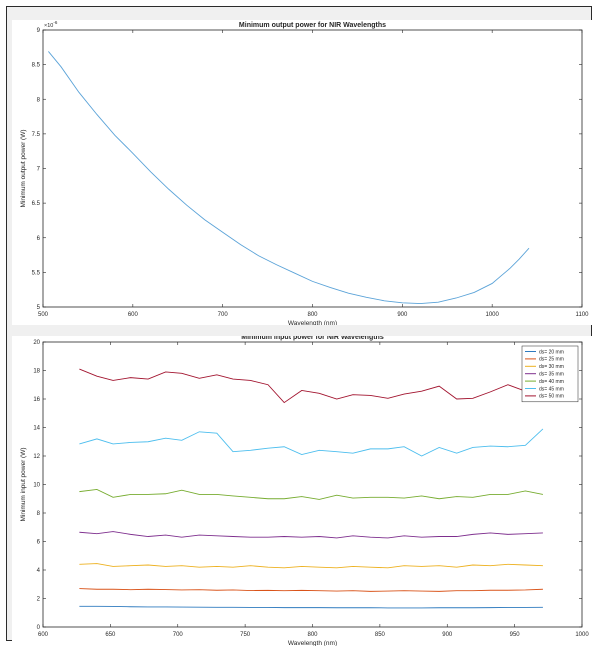 This screenshot has width=600, height=647. Describe the element at coordinates (39, 571) in the screenshot. I see `y-tick-label: 4` at that location.